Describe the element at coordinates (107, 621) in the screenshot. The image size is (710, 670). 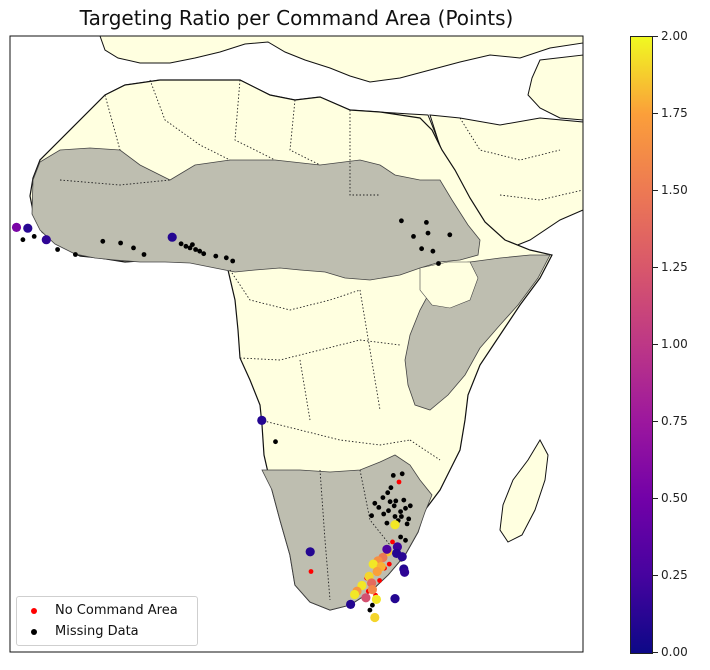
I see `legend: No Command Area Missing Data` at that location.